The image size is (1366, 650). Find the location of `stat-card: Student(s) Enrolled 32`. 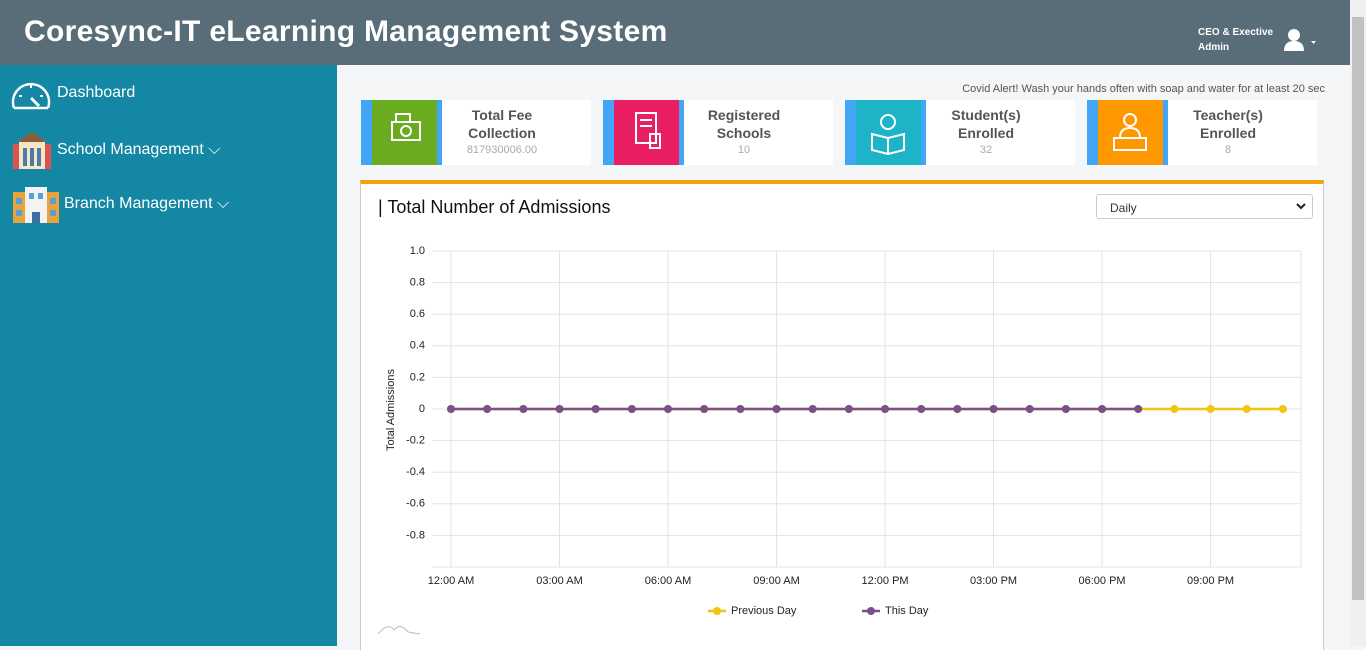

stat-card: Student(s) Enrolled 32 is located at coordinates (960, 132).